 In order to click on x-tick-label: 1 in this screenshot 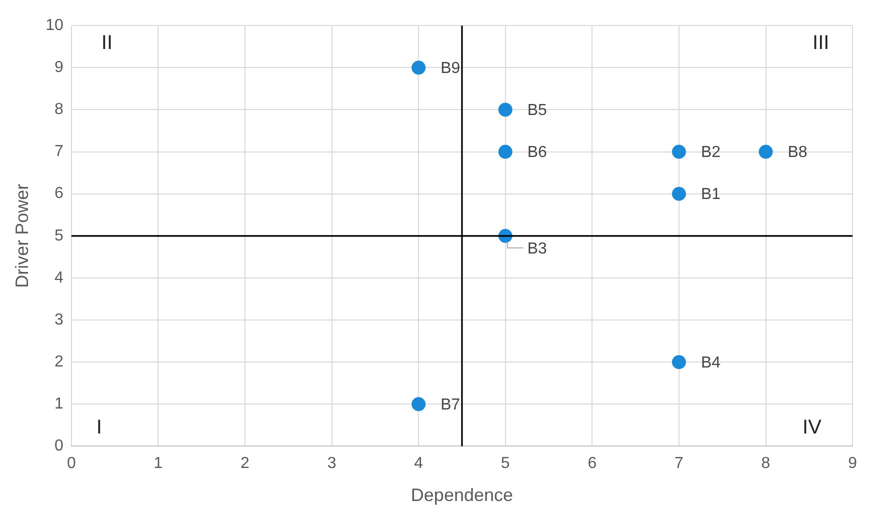, I will do `click(158, 463)`.